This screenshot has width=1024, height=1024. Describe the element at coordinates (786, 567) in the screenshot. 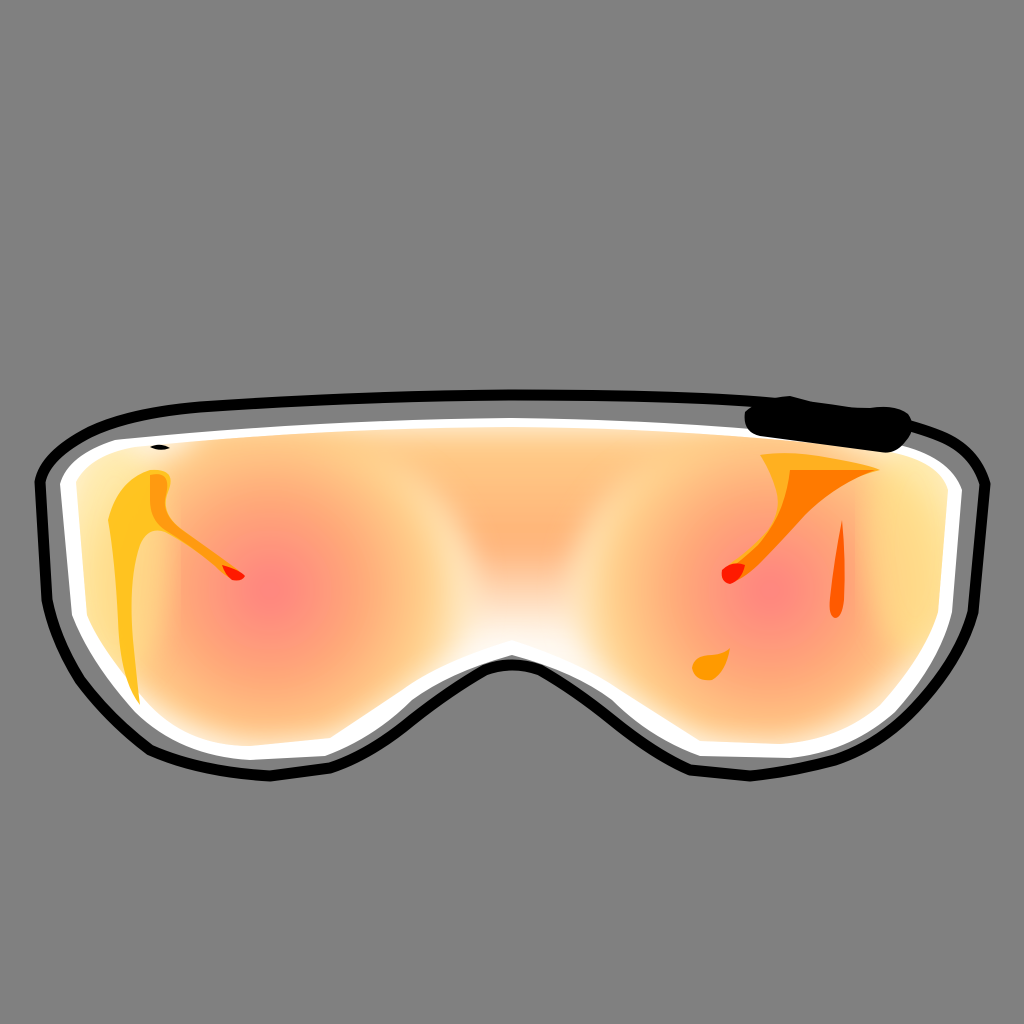

I see `right-paint-splatter` at that location.